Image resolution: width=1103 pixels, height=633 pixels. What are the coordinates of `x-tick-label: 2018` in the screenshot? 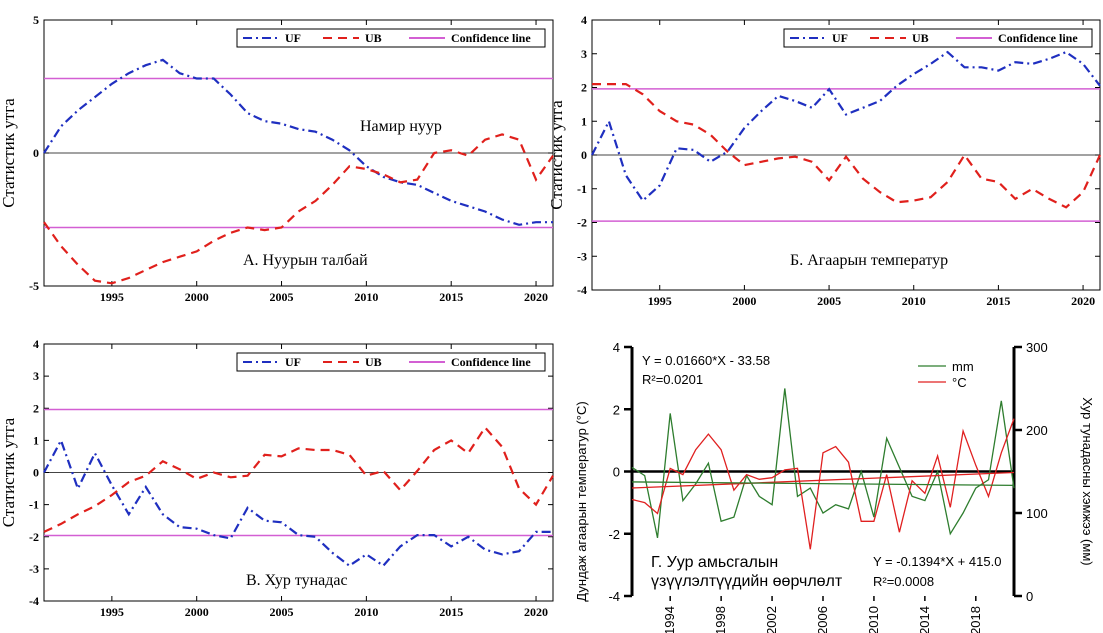 It's located at (975, 619).